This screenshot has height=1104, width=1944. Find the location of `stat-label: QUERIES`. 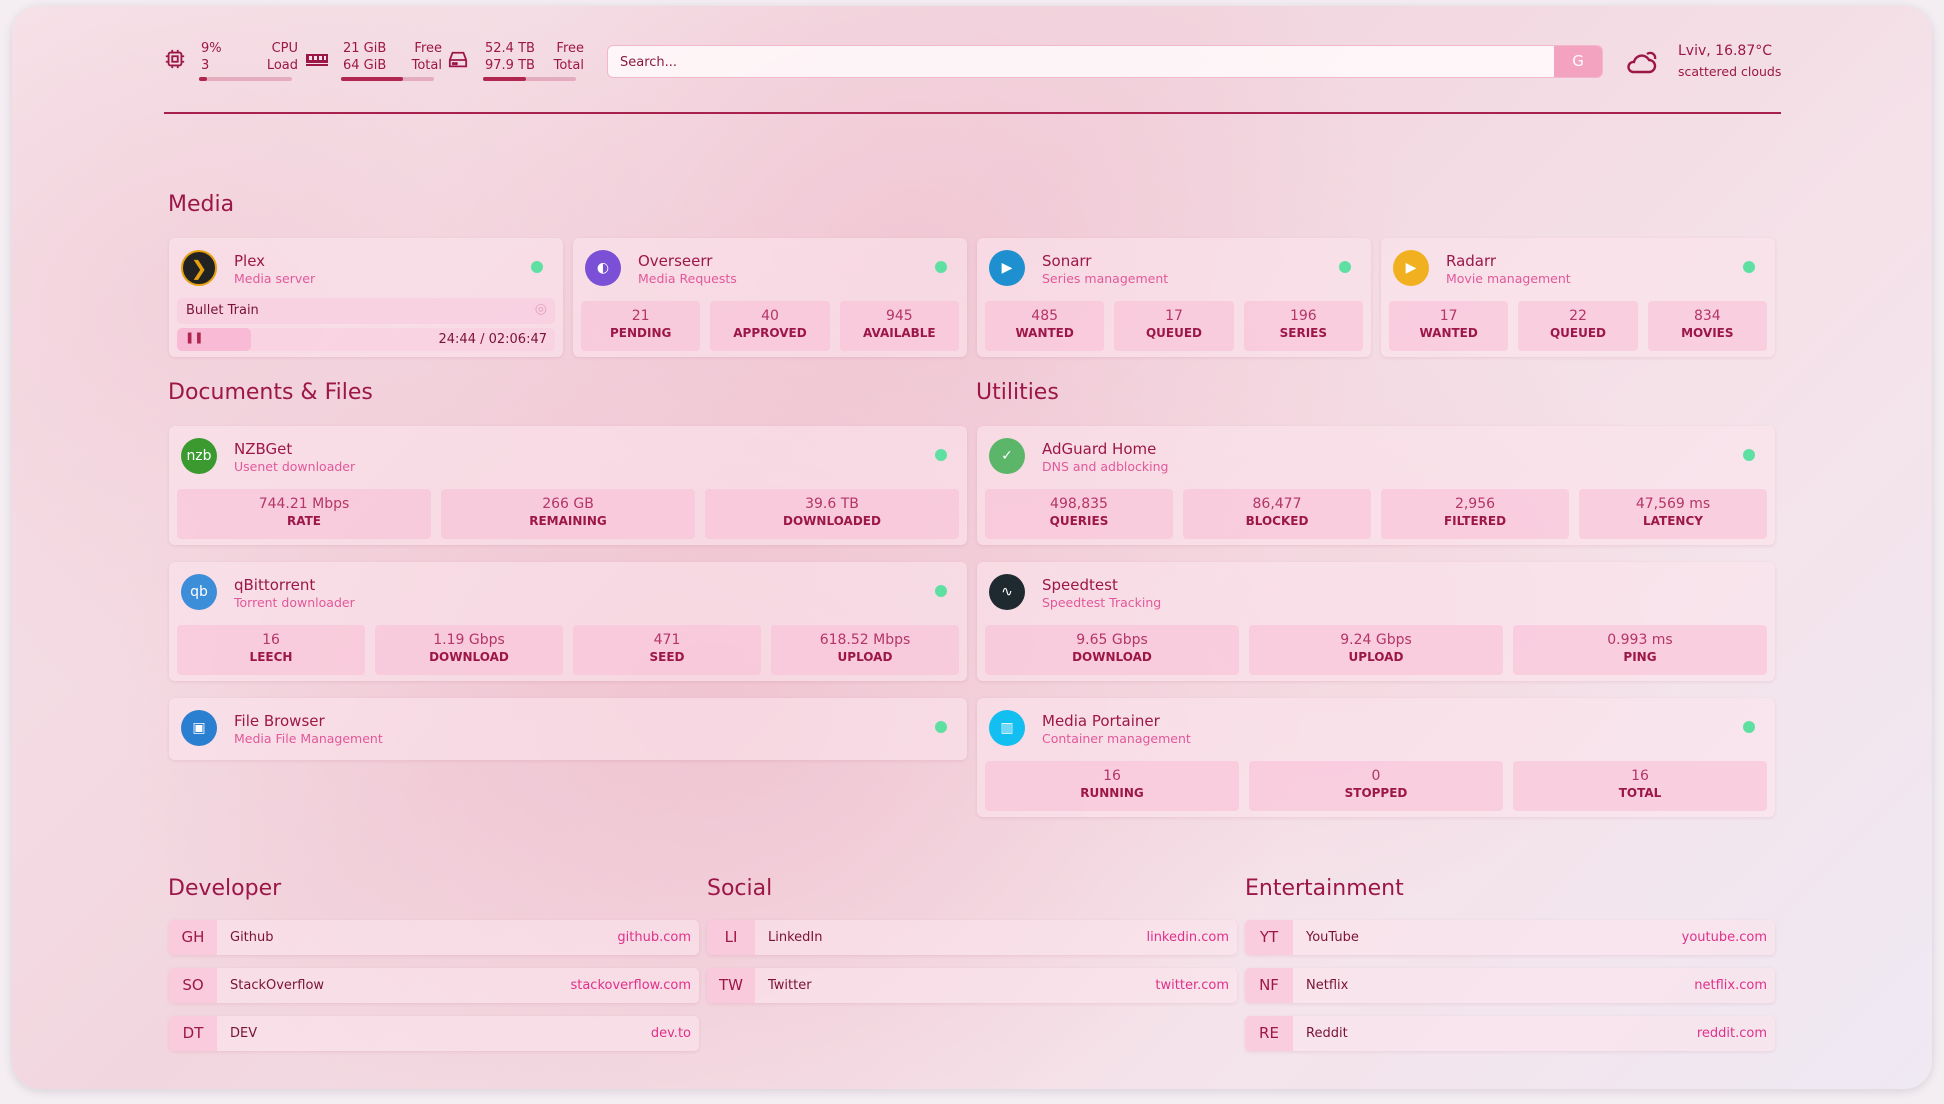

stat-label: QUERIES is located at coordinates (1079, 521).